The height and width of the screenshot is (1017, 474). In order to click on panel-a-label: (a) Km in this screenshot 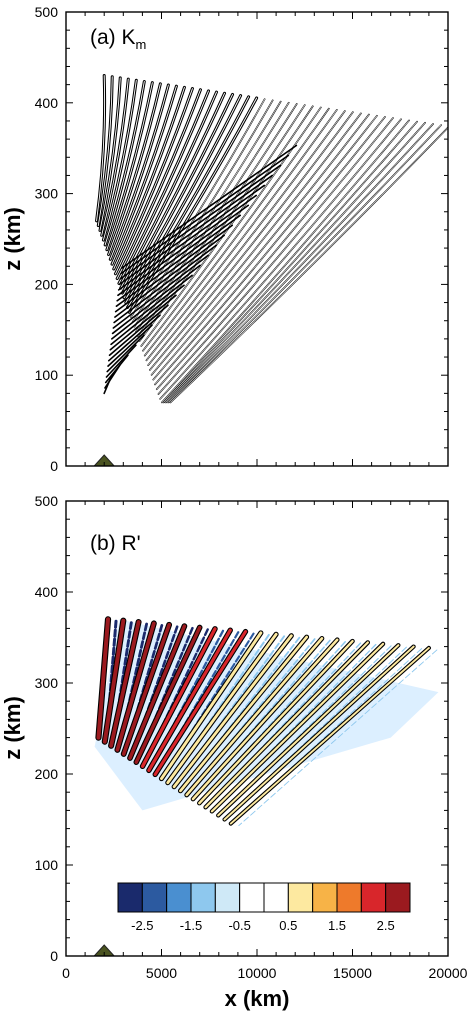, I will do `click(118, 39)`.